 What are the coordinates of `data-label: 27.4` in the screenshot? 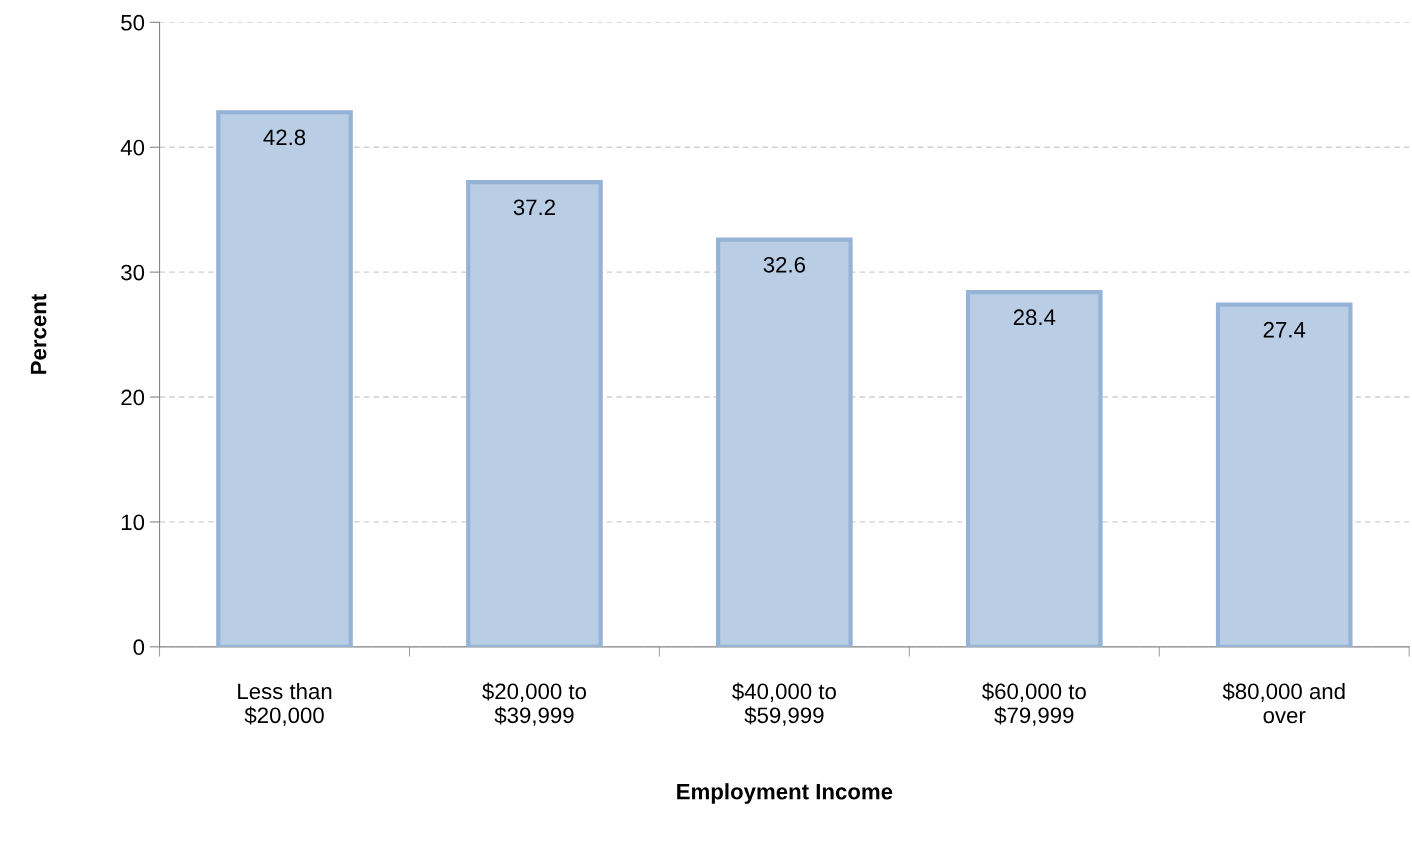 It's located at (1284, 329).